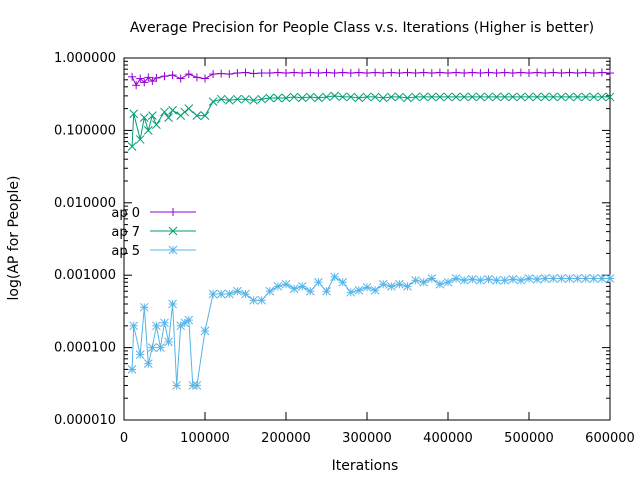 The image size is (640, 480). What do you see at coordinates (85, 130) in the screenshot?
I see `y-tick-label: 0.100000` at bounding box center [85, 130].